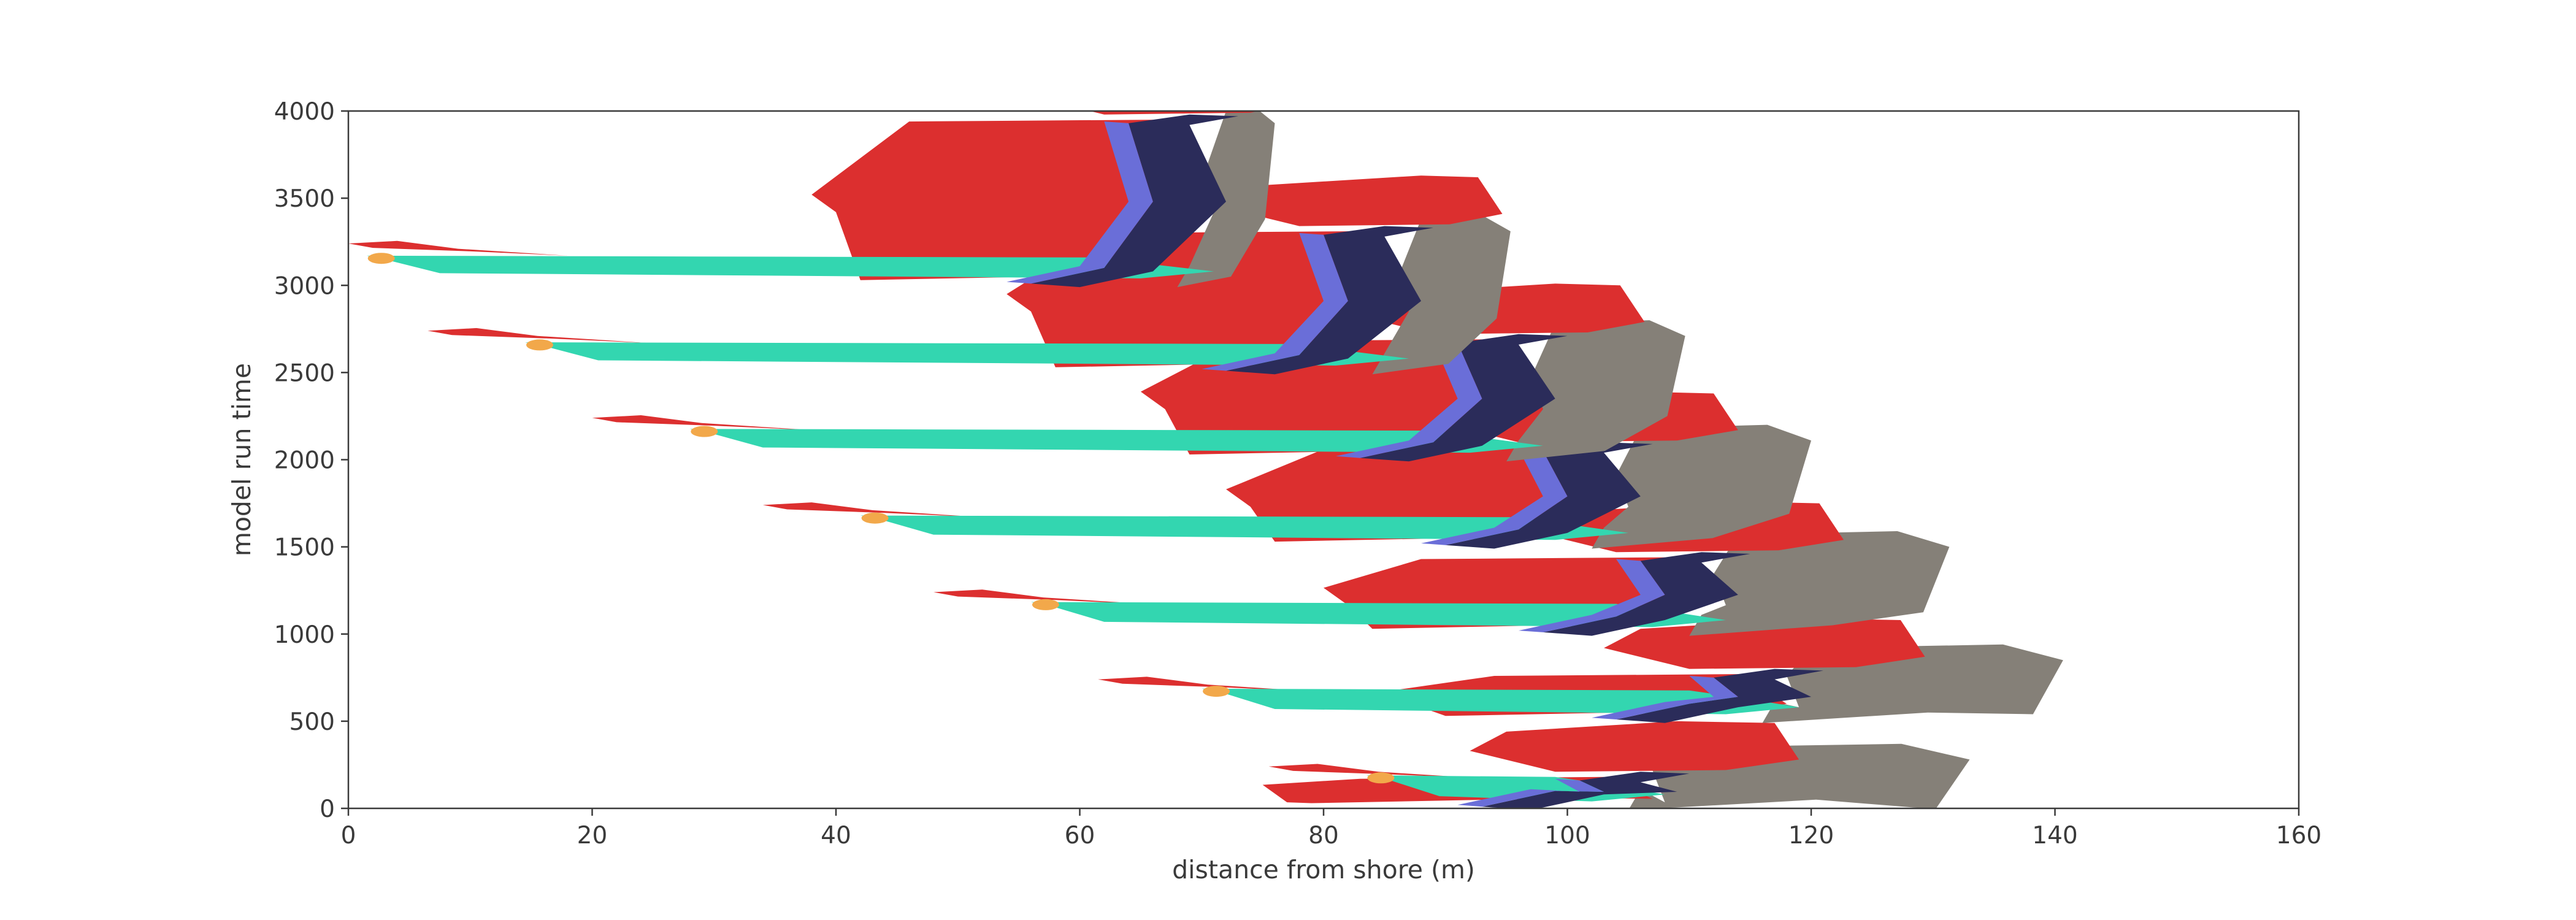 This screenshot has height=920, width=2576. I want to click on x-axis-title: distance from shore (m), so click(1323, 869).